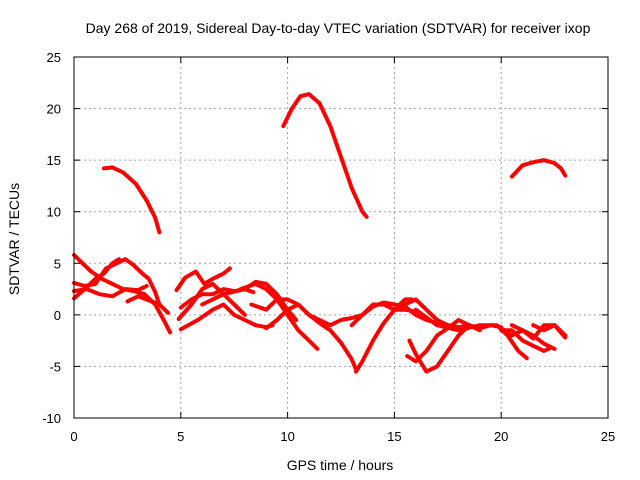 The height and width of the screenshot is (480, 640). I want to click on x-tick-label: 0, so click(73, 436).